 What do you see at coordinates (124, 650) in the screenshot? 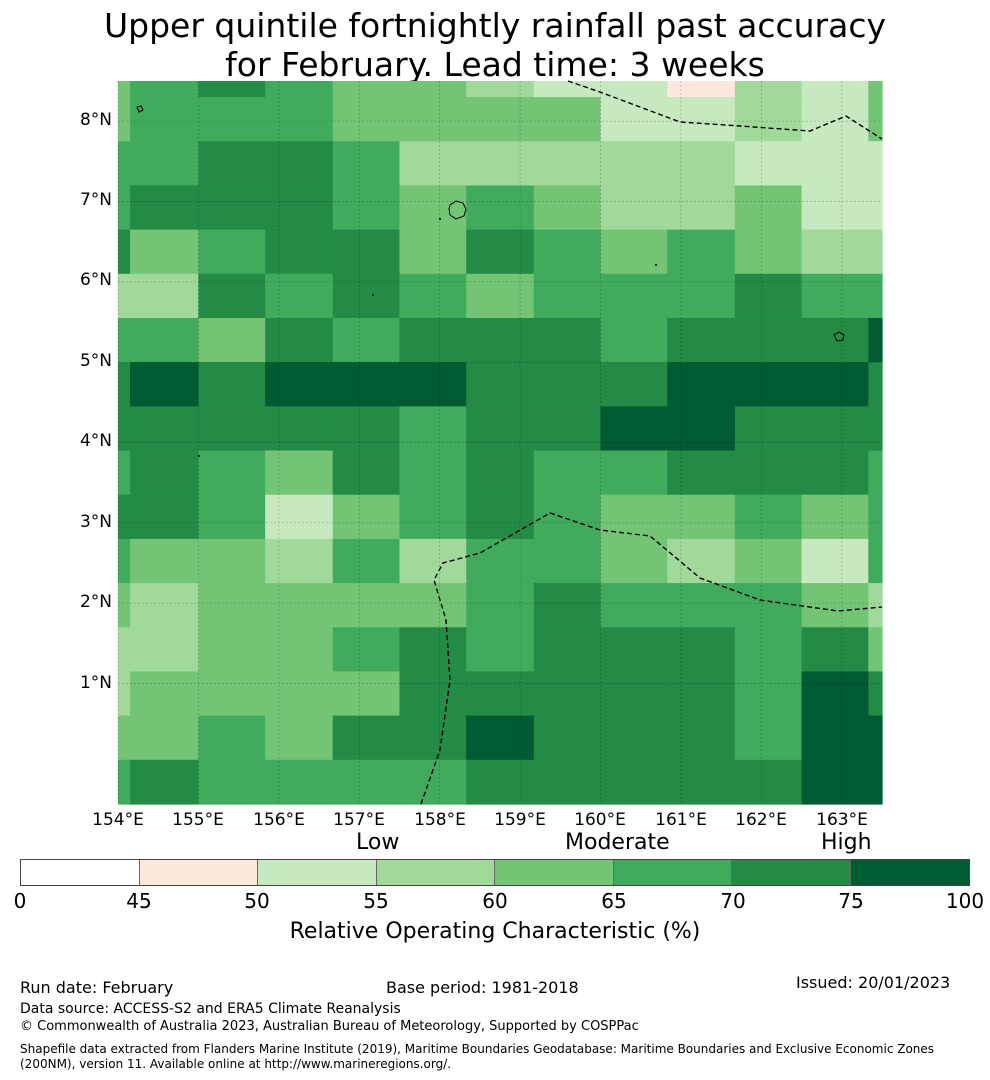
I see `roc-cell-r13-c0` at bounding box center [124, 650].